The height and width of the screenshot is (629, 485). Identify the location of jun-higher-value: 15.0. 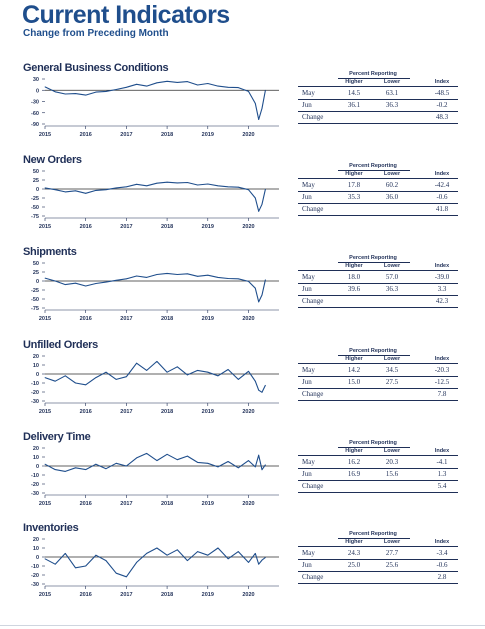
(354, 382).